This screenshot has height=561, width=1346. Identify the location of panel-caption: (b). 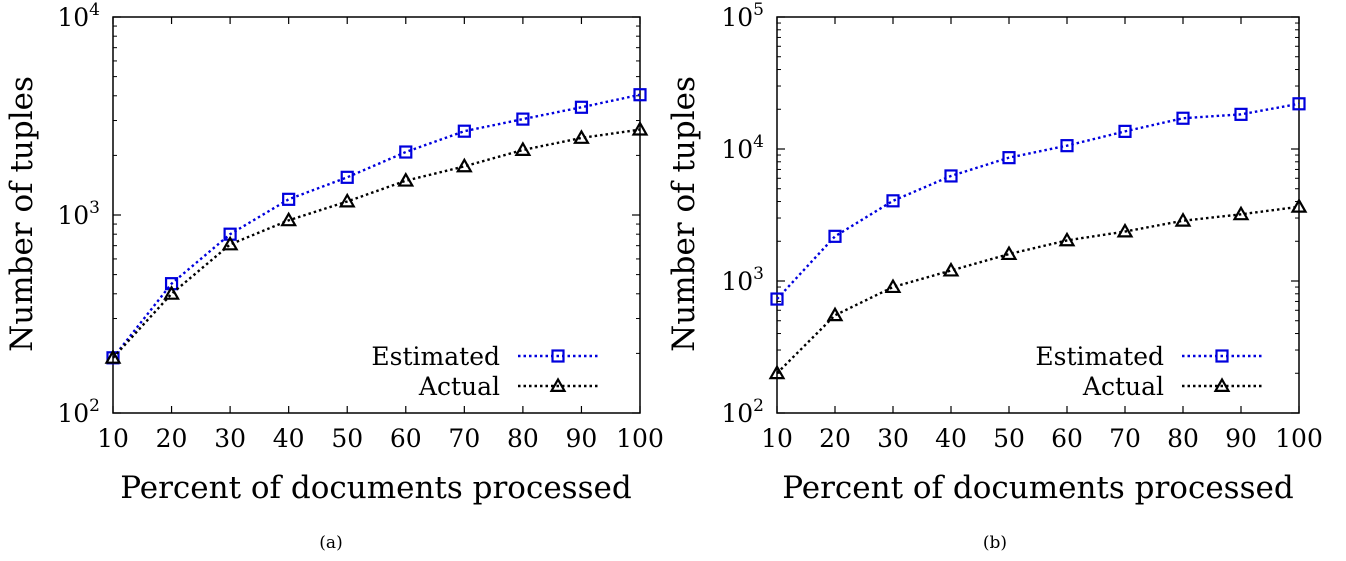
(995, 543).